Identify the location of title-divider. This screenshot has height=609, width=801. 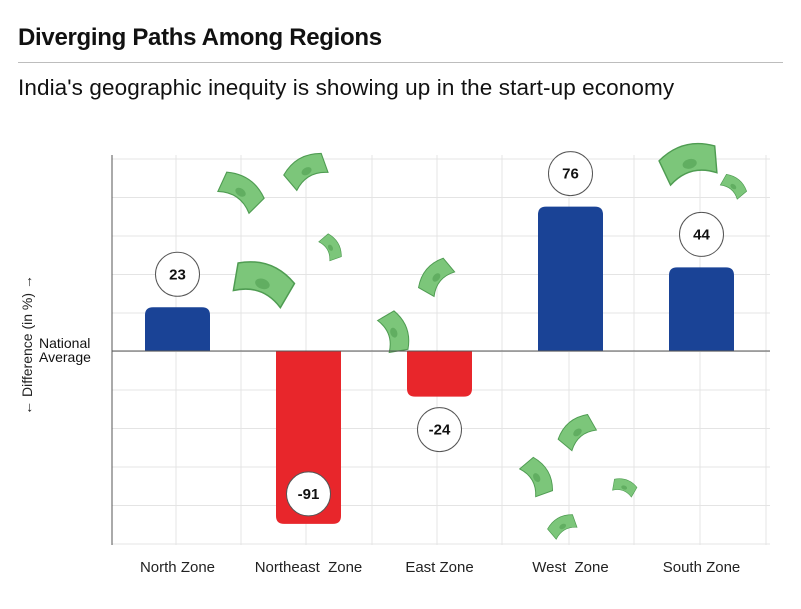
(400, 62).